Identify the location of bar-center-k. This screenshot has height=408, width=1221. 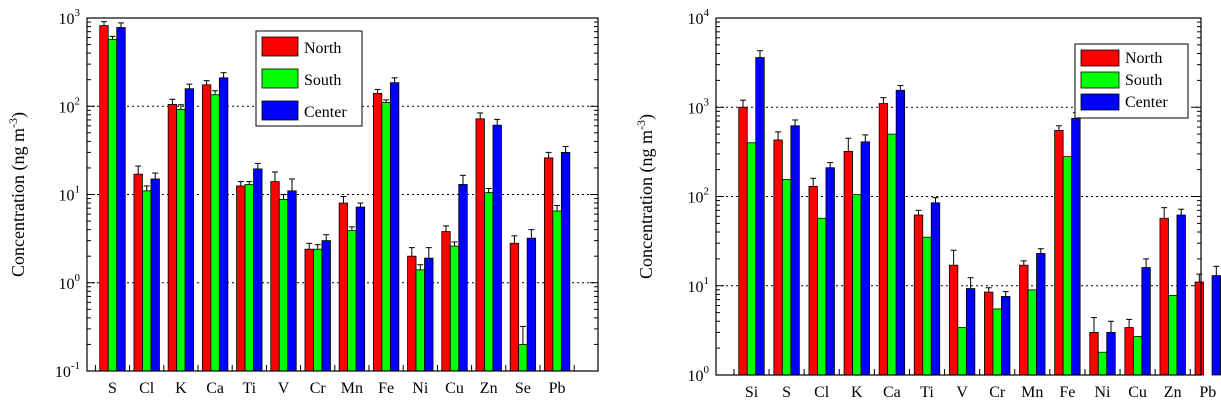
(189, 230).